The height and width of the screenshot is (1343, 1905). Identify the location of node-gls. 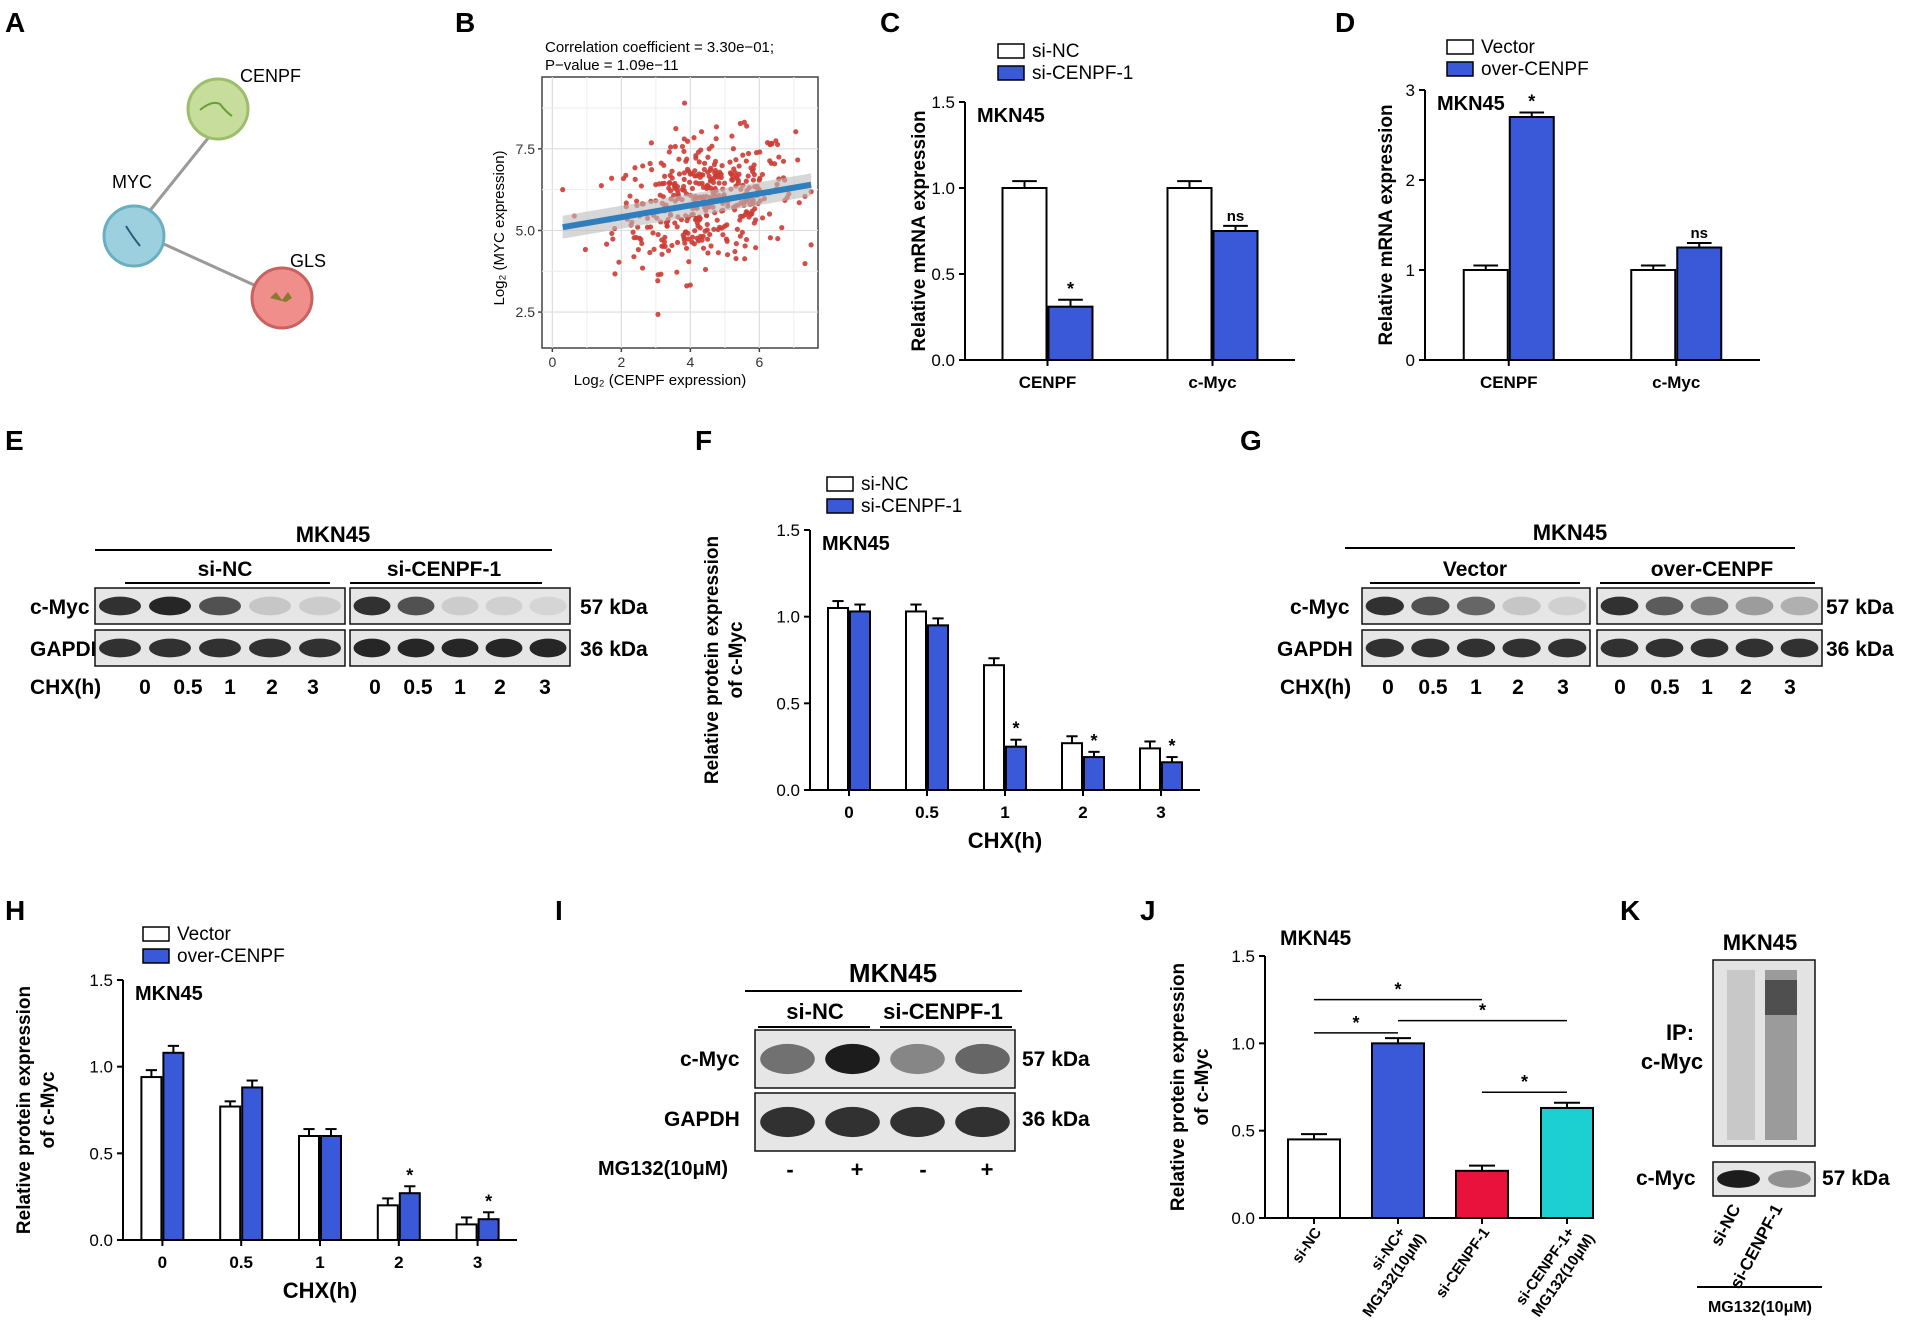
(282, 298).